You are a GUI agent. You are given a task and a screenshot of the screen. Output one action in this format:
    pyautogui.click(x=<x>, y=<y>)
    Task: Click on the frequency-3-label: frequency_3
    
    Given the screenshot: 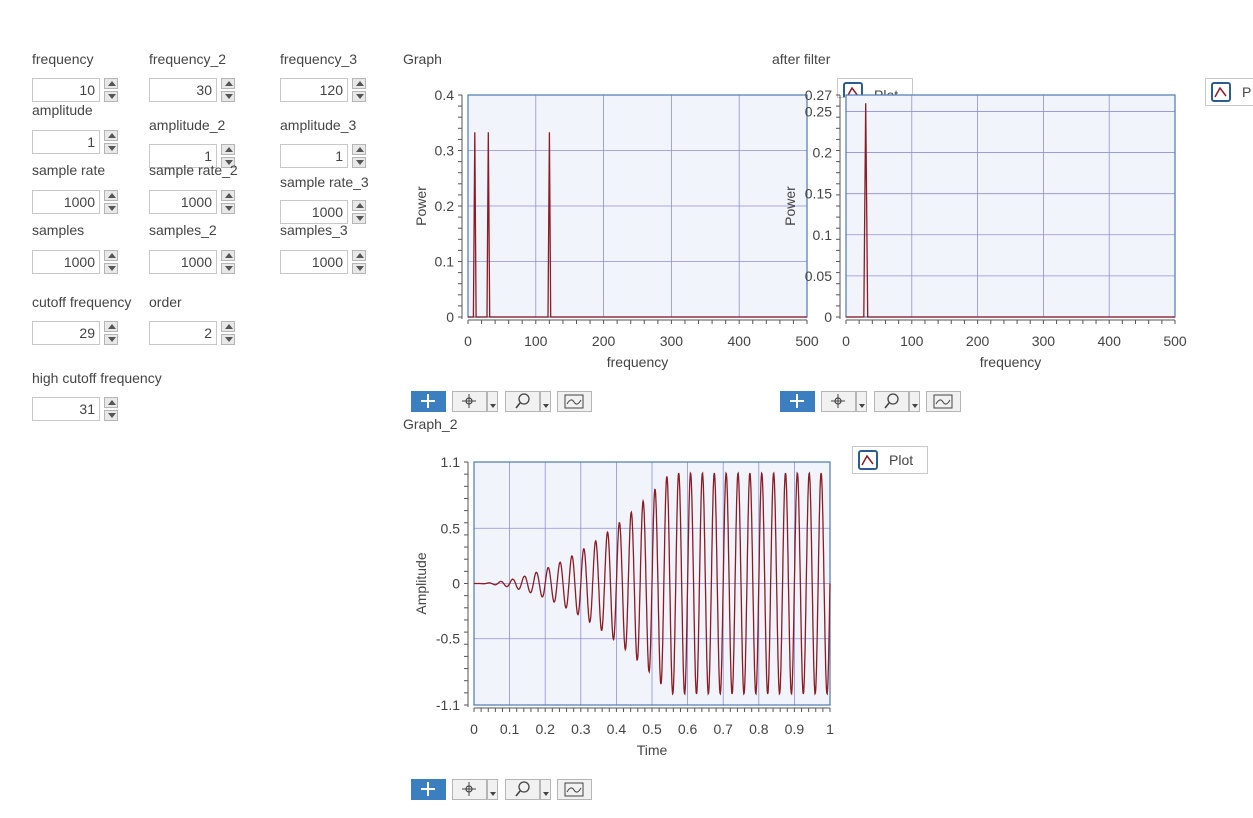 What is the action you would take?
    pyautogui.click(x=319, y=59)
    